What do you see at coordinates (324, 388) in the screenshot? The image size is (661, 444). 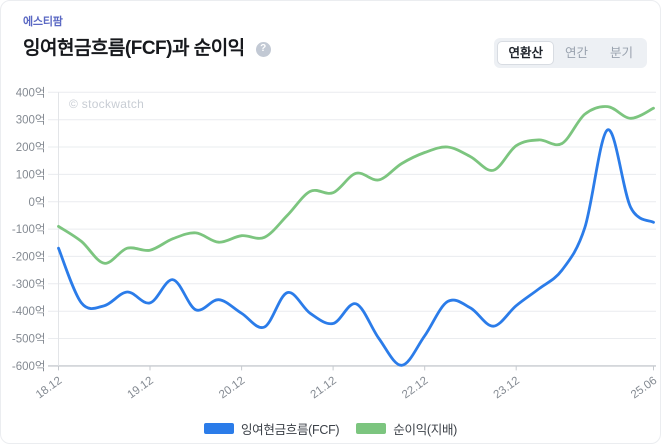 I see `x-axis-label: 21.12` at bounding box center [324, 388].